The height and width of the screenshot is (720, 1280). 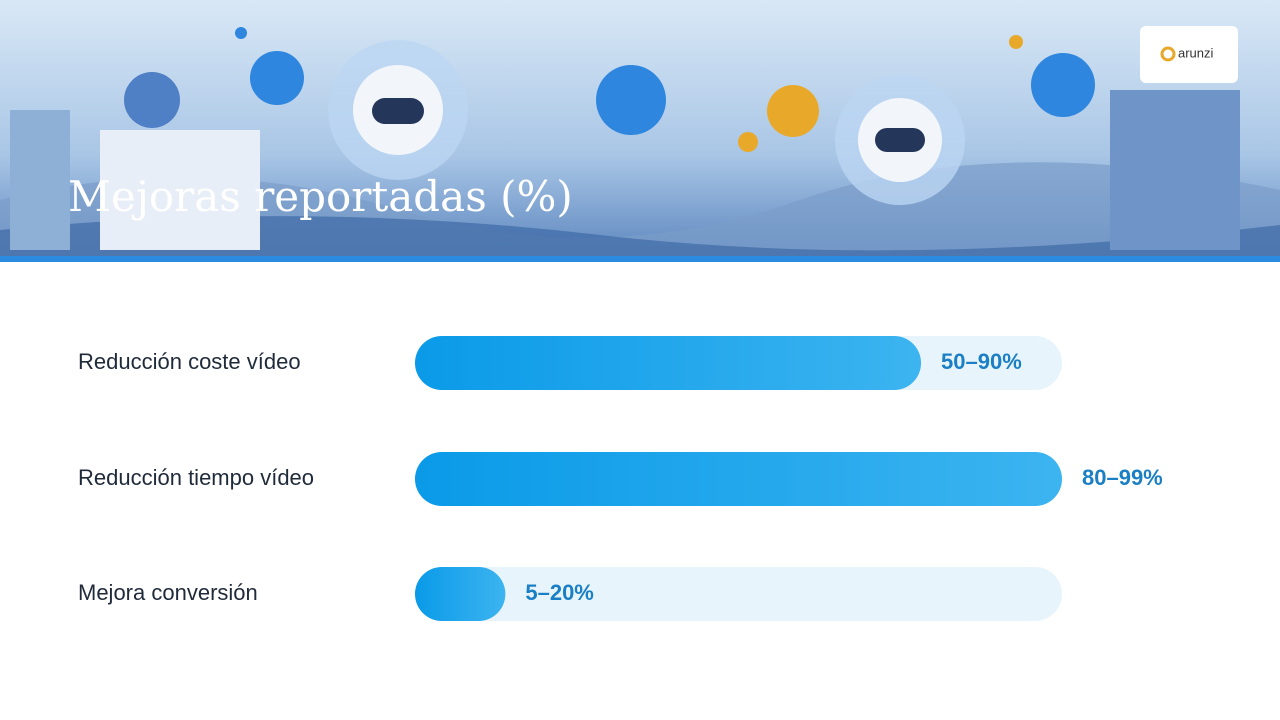 What do you see at coordinates (1196, 52) in the screenshot?
I see `logo-text: arunzi` at bounding box center [1196, 52].